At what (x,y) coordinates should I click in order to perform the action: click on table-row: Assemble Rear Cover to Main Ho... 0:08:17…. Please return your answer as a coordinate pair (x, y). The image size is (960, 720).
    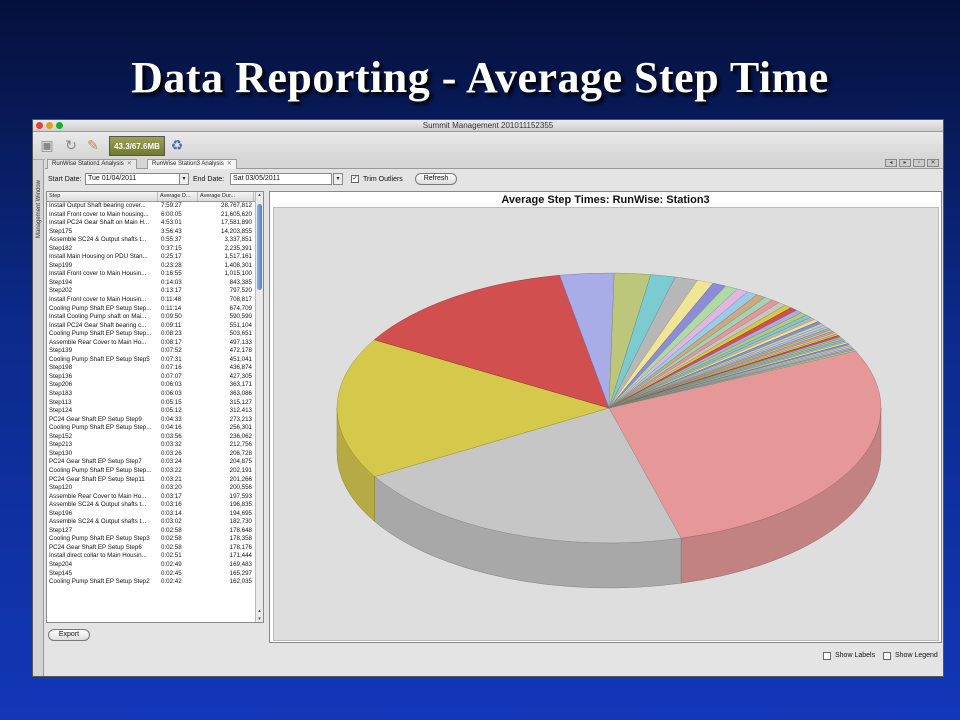
    Looking at the image, I should click on (155, 343).